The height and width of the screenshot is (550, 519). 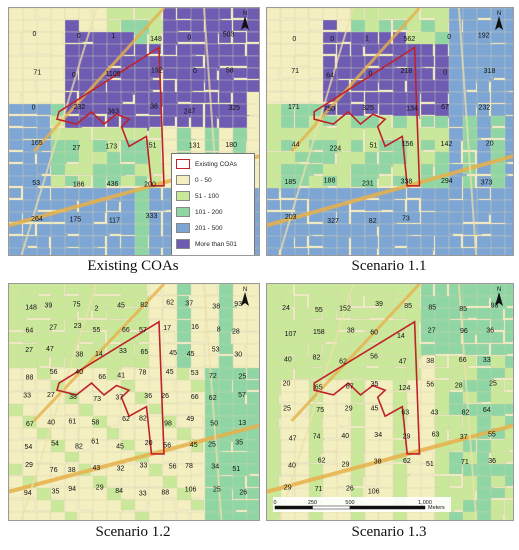 I want to click on zone-value-label: 87, so click(x=350, y=386).